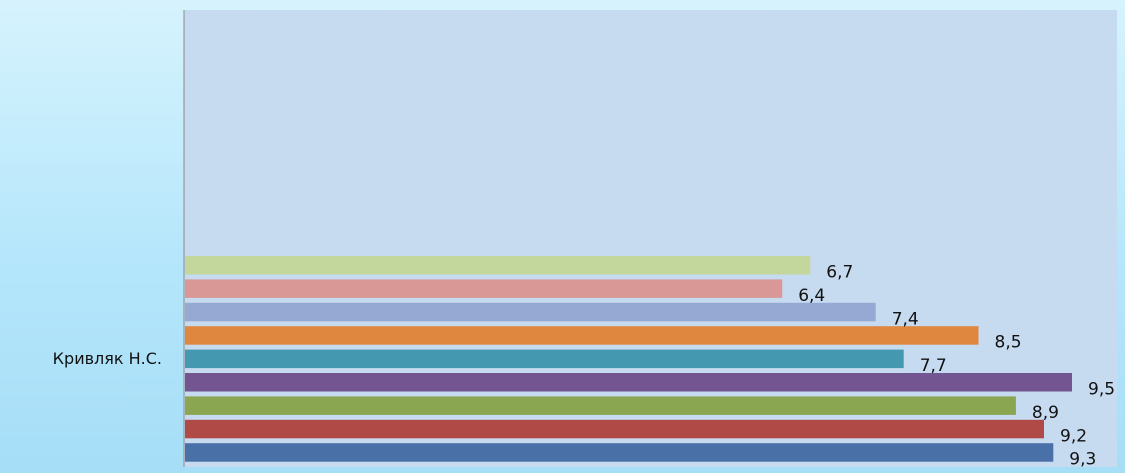 The width and height of the screenshot is (1125, 473). What do you see at coordinates (1008, 343) in the screenshot?
I see `value-label-series-4: 8,5` at bounding box center [1008, 343].